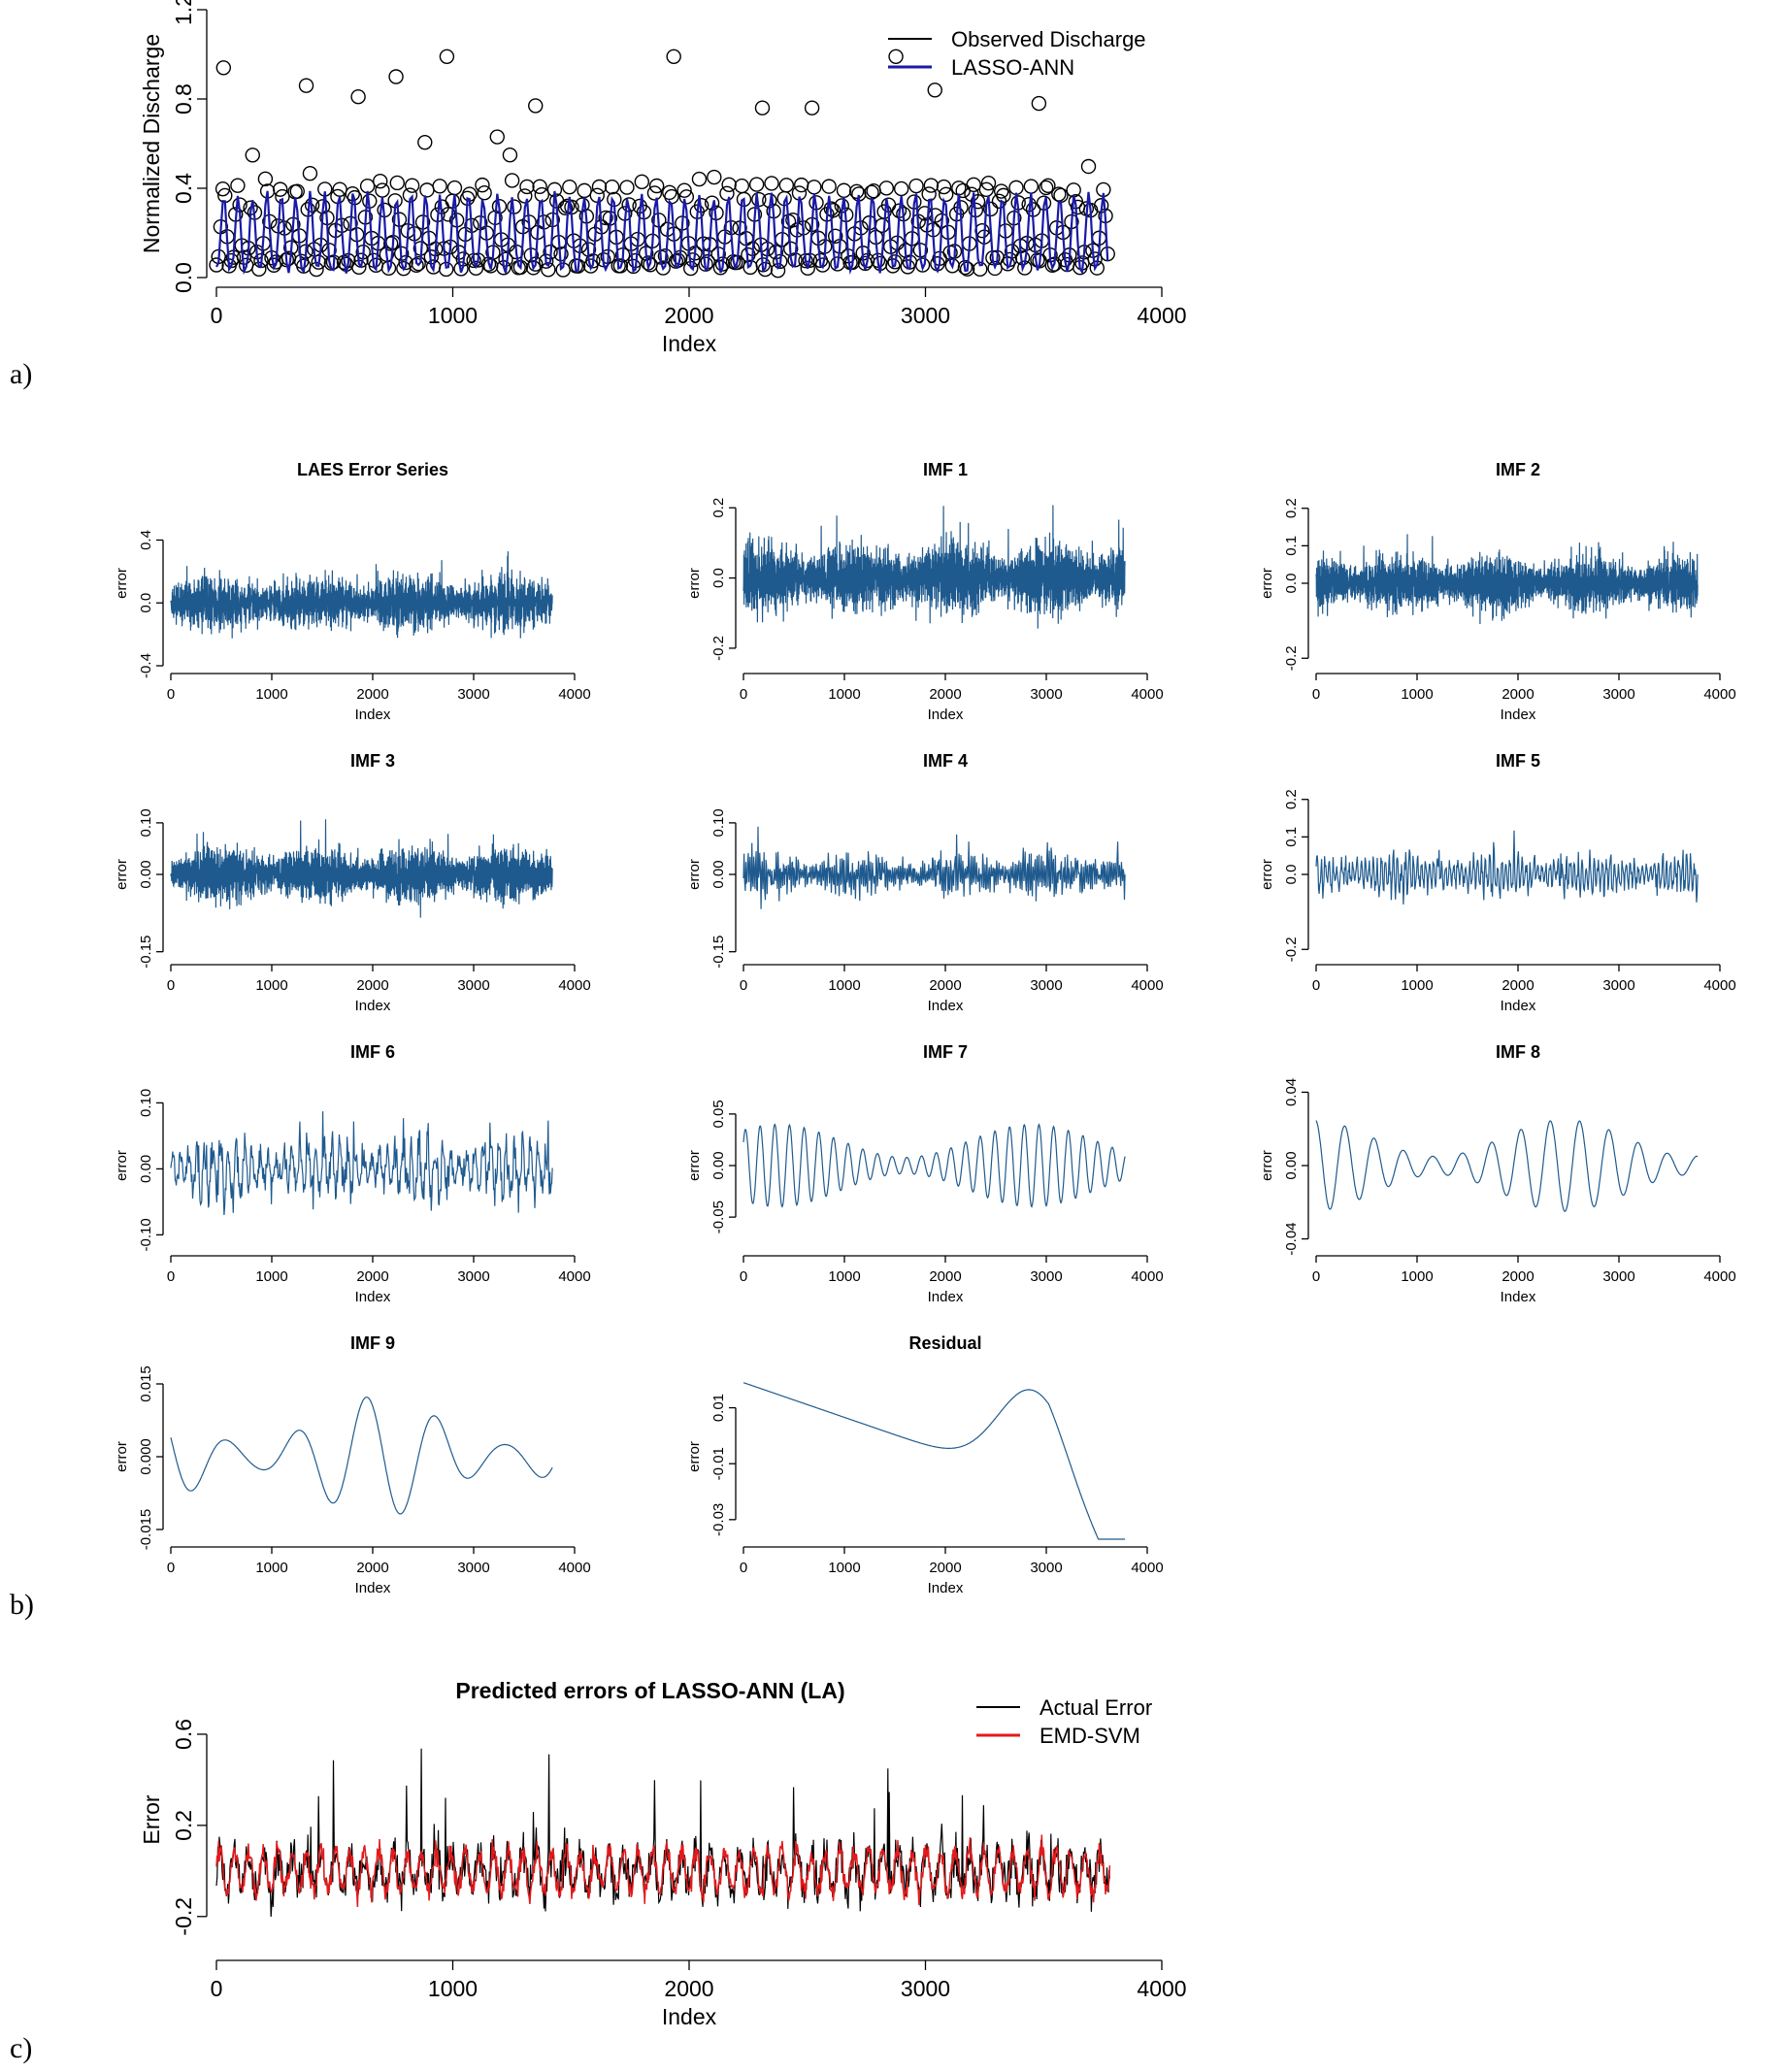 This screenshot has width=1782, height=2072. What do you see at coordinates (1012, 68) in the screenshot?
I see `legend-label-lasso: LASSO-ANN` at bounding box center [1012, 68].